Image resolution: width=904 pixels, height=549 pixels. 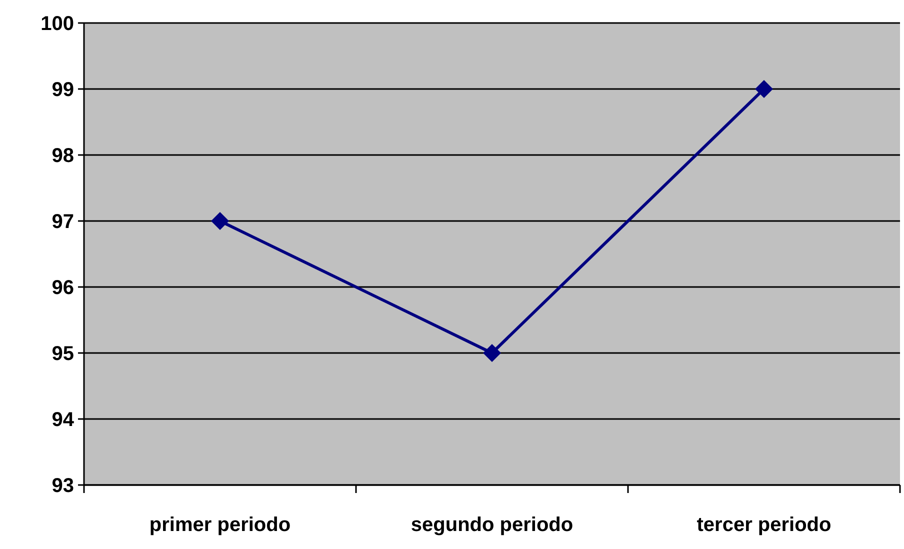 I want to click on y-tick-label: 98, so click(x=63, y=156).